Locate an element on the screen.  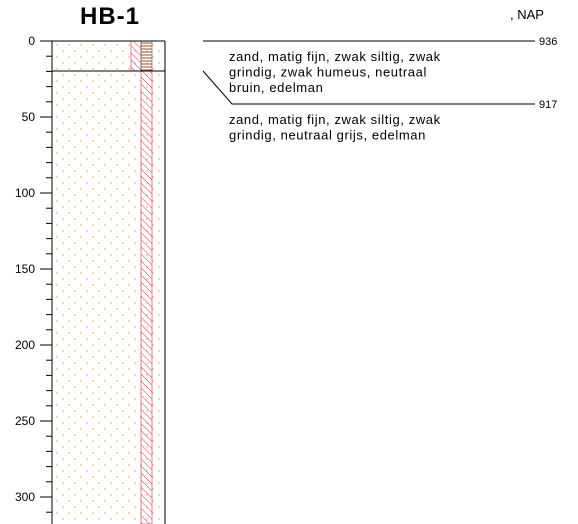
humus-strip is located at coordinates (146, 56).